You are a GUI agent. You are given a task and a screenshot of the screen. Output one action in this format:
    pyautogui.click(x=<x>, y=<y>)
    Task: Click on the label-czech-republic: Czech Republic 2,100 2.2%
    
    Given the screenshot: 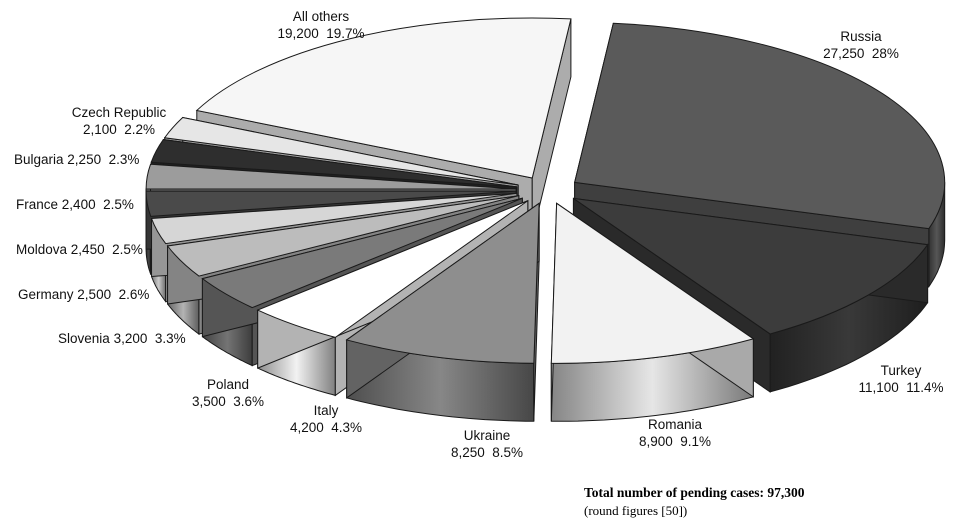 What is the action you would take?
    pyautogui.click(x=119, y=121)
    